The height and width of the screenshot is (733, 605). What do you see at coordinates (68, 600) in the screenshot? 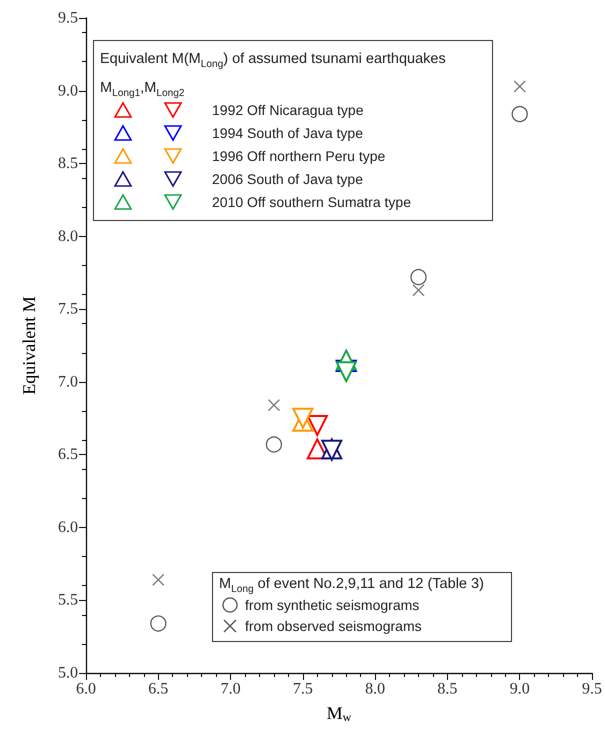
I see `y-tick-label: 5.5` at bounding box center [68, 600].